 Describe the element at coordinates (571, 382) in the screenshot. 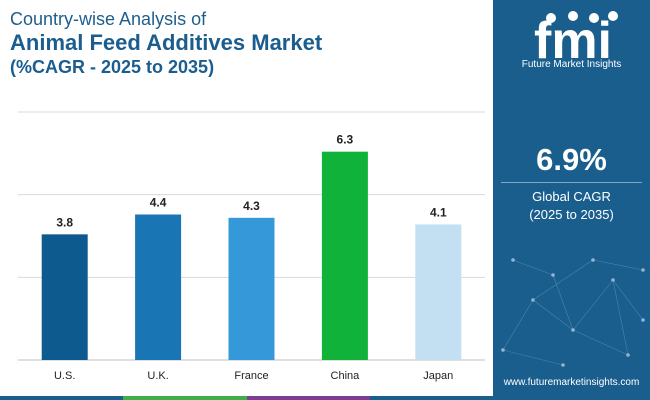

I see `website-link: www.futuremarketinsights.com` at that location.